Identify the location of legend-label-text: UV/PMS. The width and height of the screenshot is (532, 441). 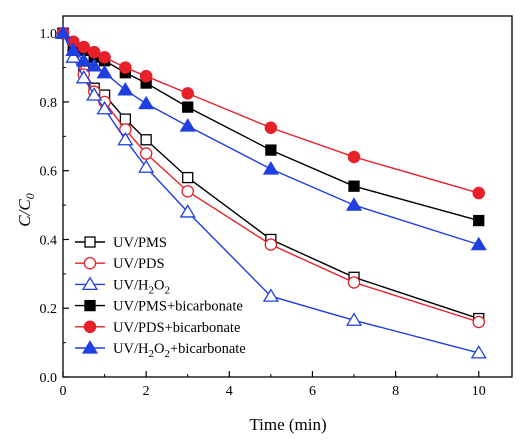
(140, 243).